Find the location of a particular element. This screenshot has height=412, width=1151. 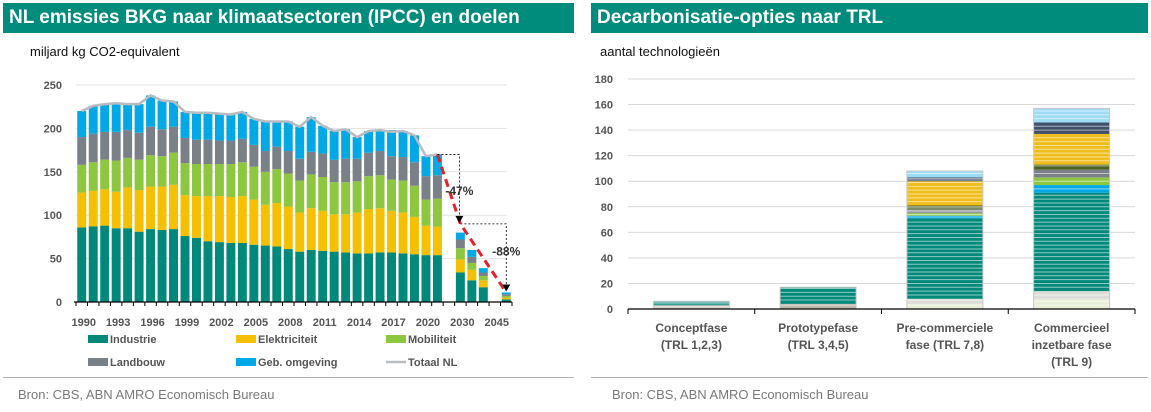

y-tick-label: 150 is located at coordinates (53, 173).